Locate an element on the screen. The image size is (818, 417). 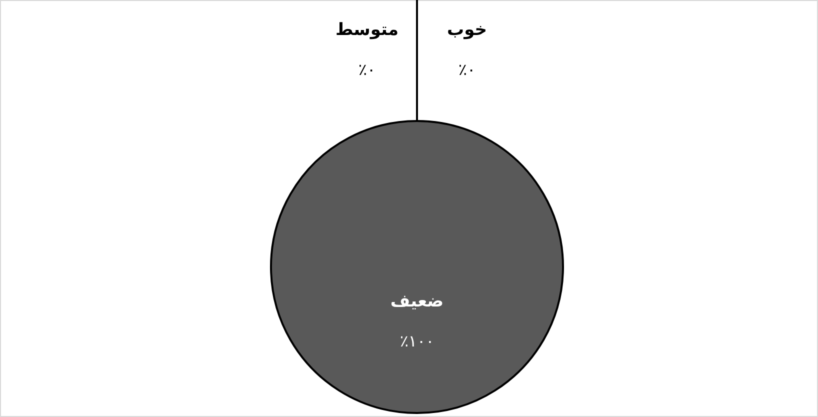
data-label: ٪۱۰۰ is located at coordinates (417, 340).